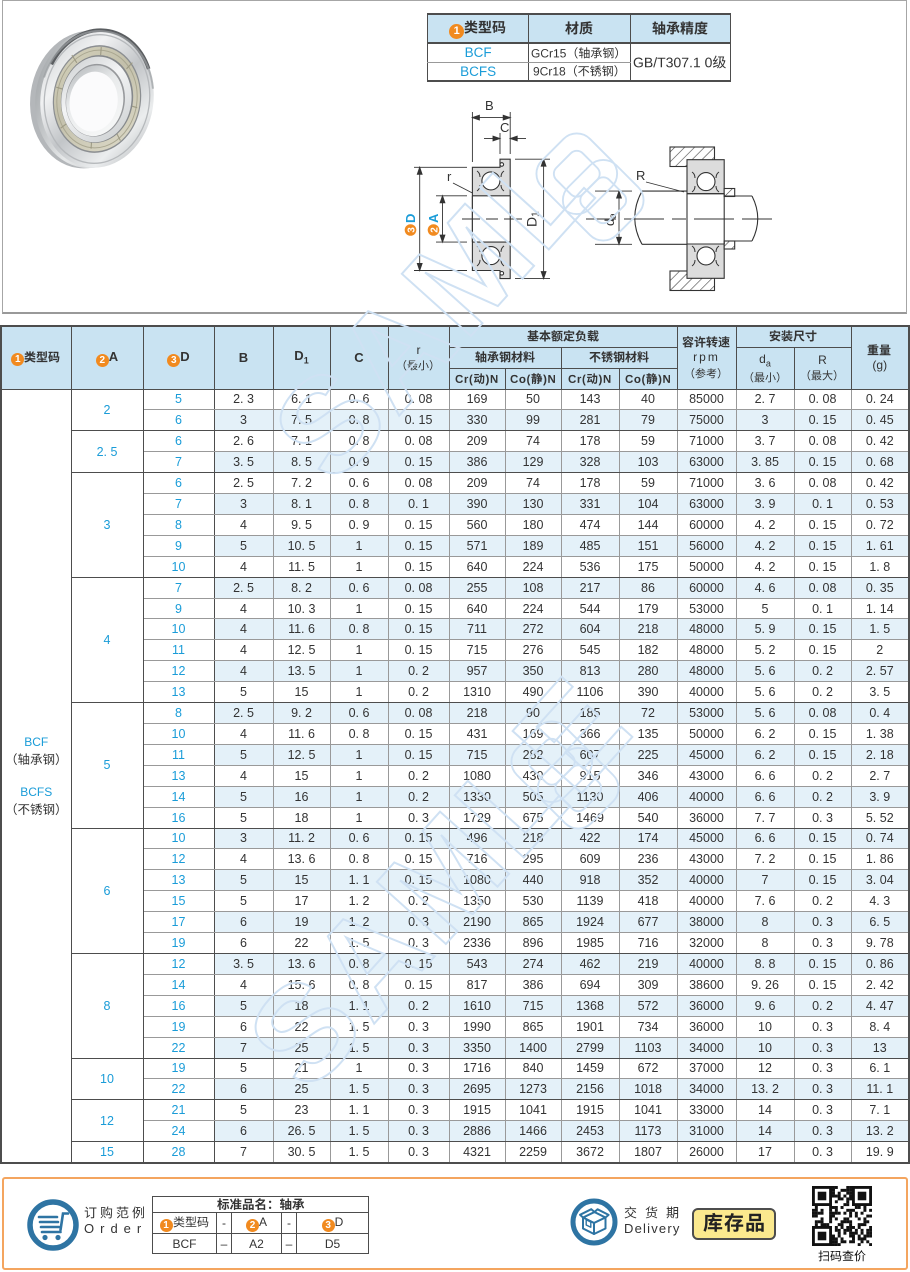  I want to click on svg-text: 3, so click(412, 230).